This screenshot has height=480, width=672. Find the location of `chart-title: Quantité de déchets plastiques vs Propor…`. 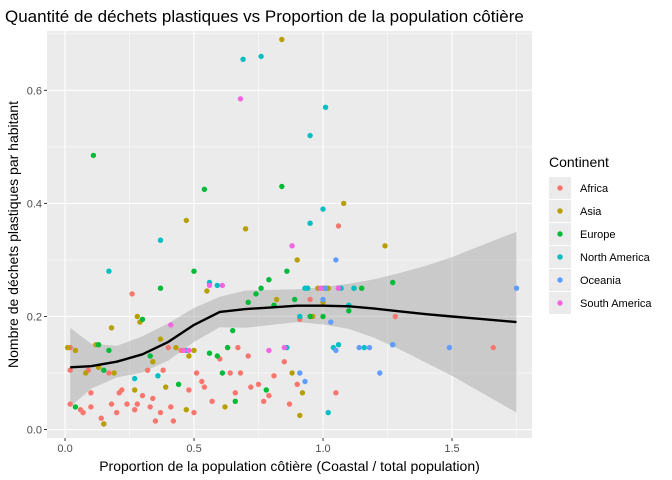

chart-title: Quantité de déchets plastiques vs Propor… is located at coordinates (264, 16).